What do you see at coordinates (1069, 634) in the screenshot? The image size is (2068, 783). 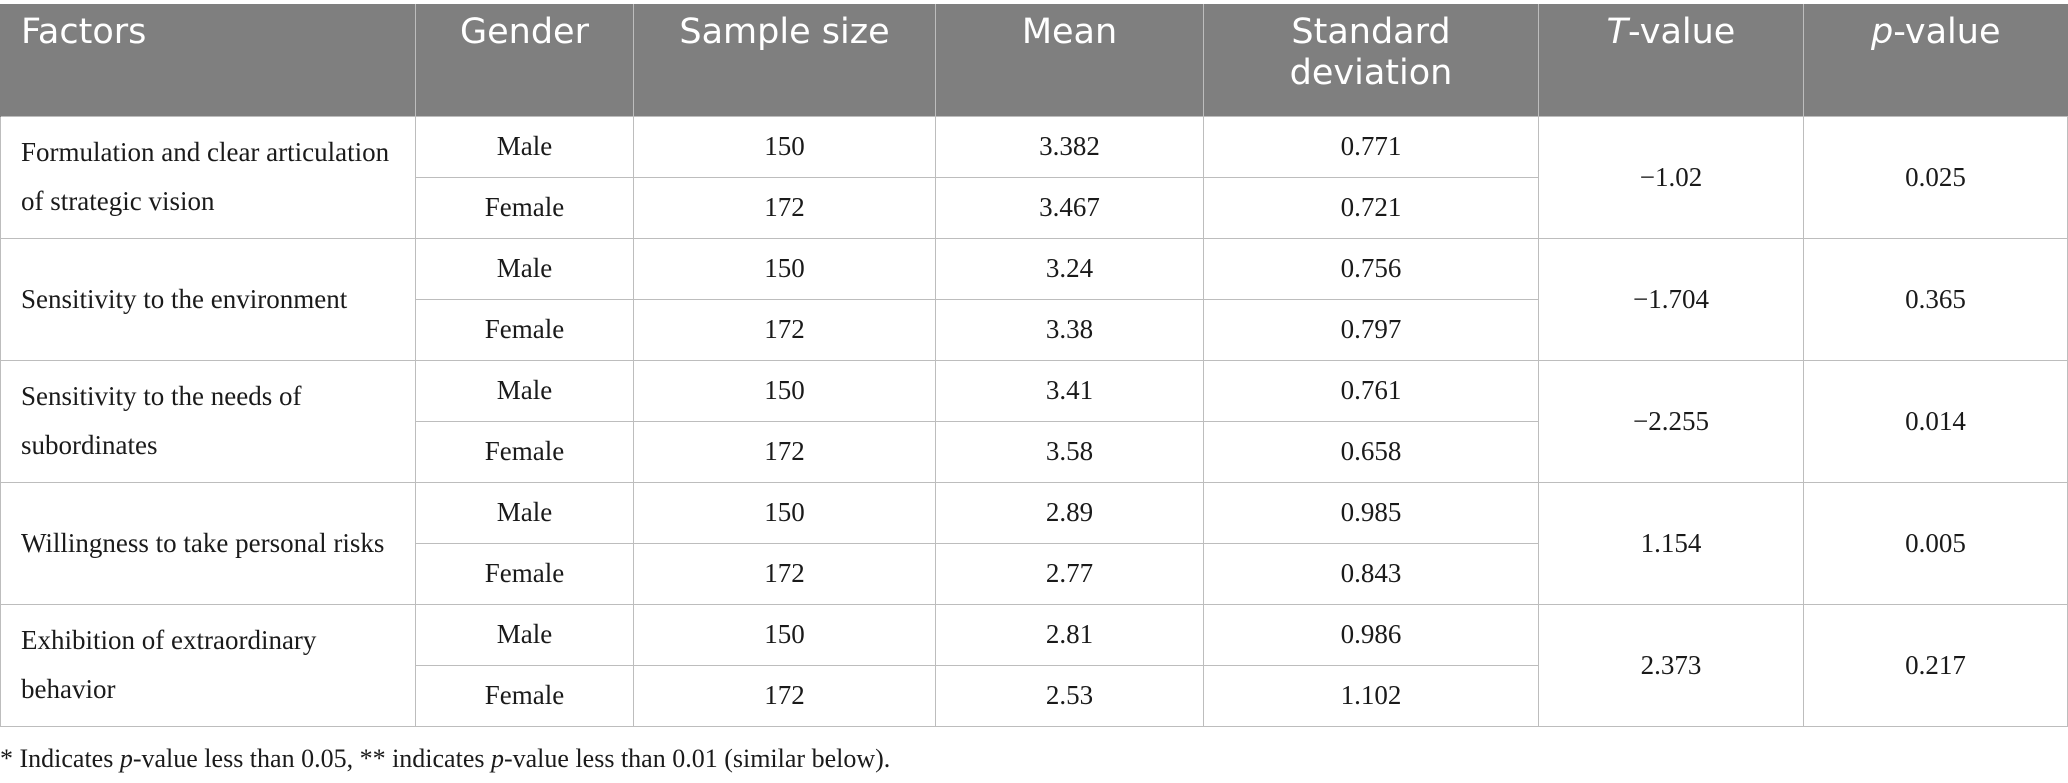 I see `mean-cell: 2.81` at bounding box center [1069, 634].